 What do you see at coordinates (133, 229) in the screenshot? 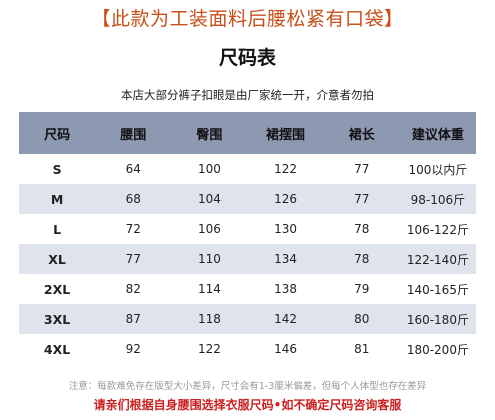
I see `cell-waist: 72` at bounding box center [133, 229].